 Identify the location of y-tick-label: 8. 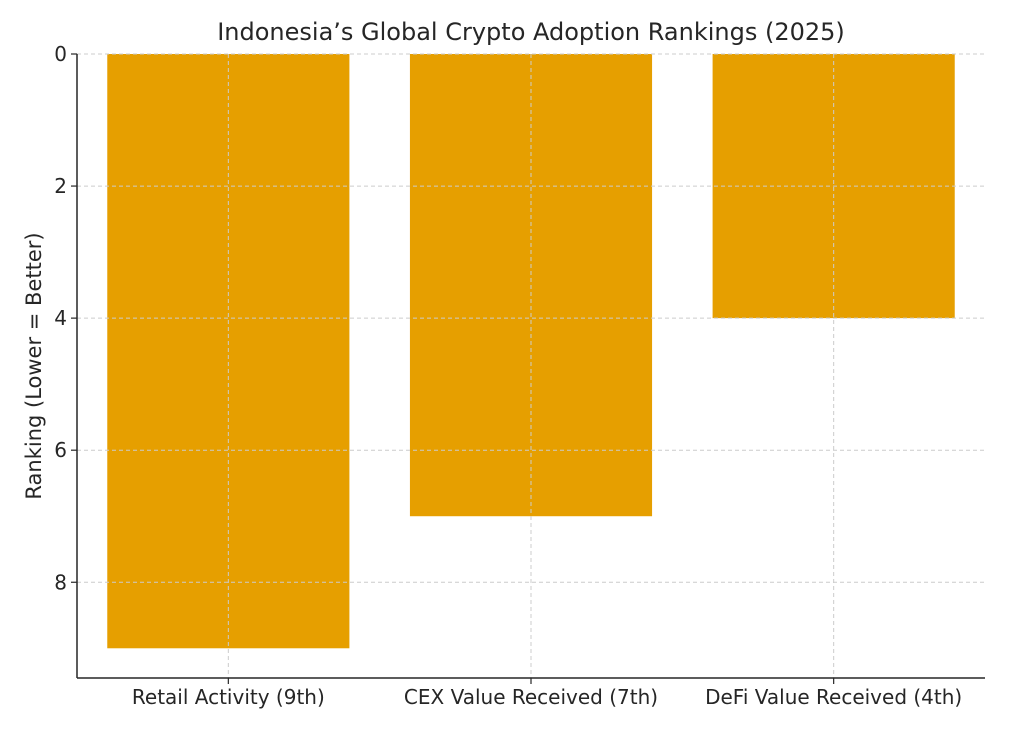
(60, 582).